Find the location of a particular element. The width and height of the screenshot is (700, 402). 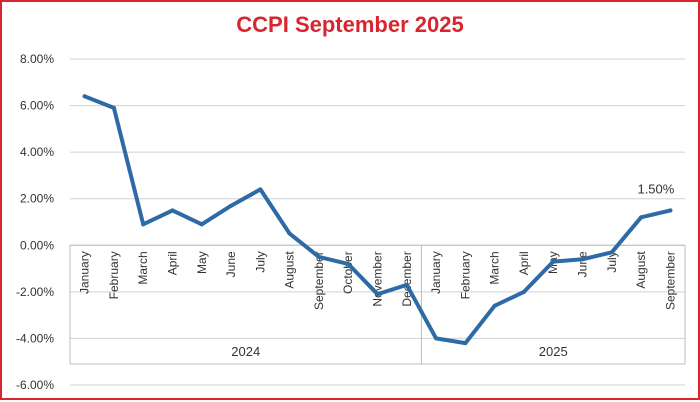

y-tick-label: 8.00% is located at coordinates (37, 59).